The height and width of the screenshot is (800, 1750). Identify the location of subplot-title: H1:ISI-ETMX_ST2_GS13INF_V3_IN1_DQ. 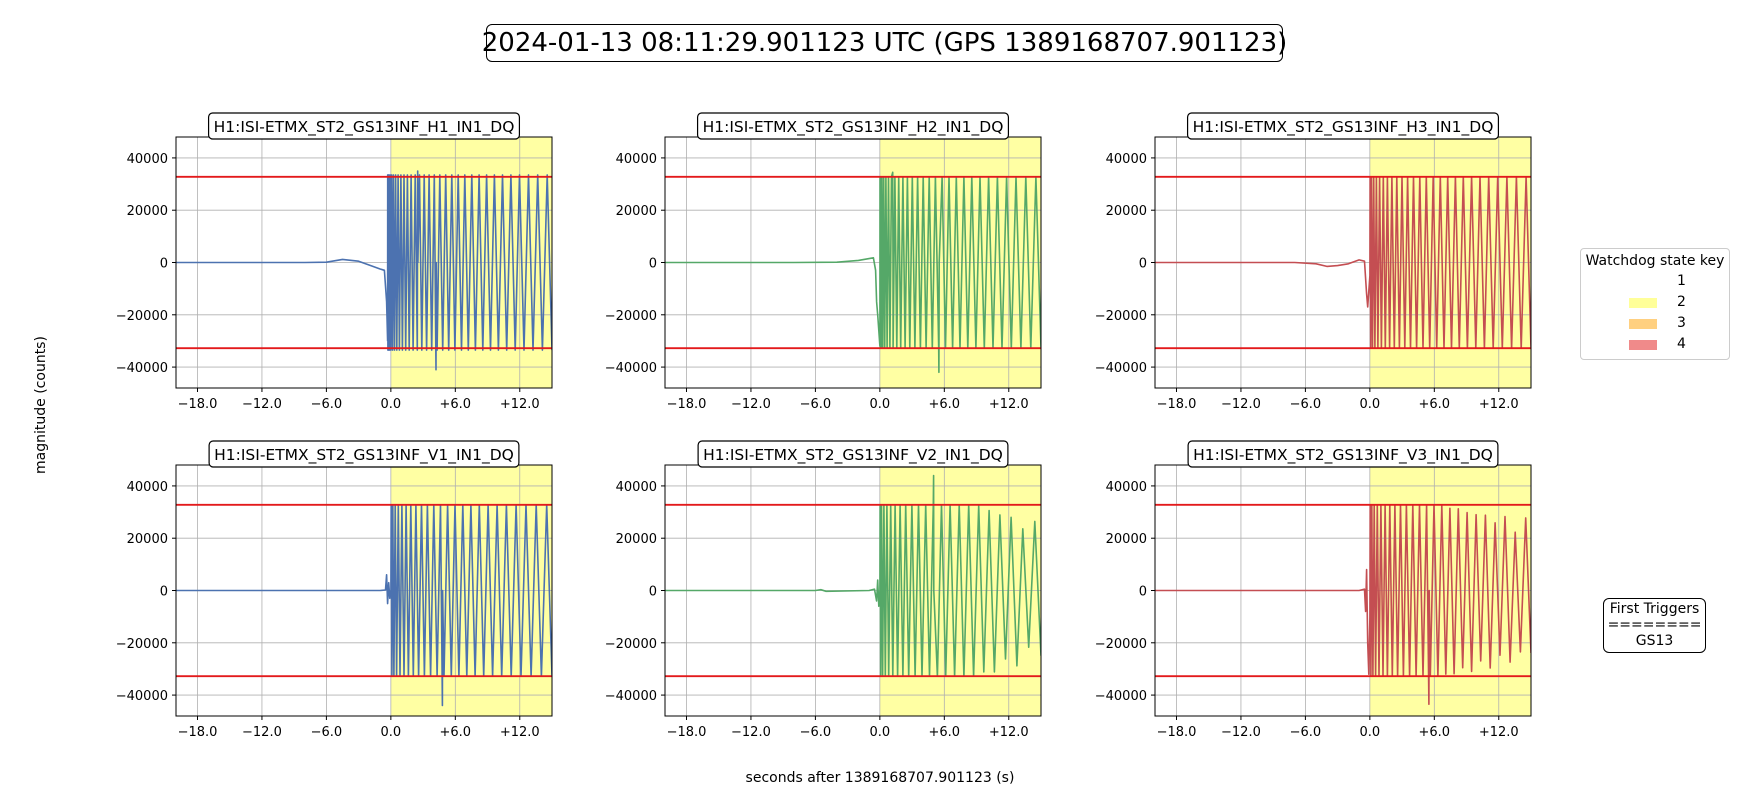
(1343, 455).